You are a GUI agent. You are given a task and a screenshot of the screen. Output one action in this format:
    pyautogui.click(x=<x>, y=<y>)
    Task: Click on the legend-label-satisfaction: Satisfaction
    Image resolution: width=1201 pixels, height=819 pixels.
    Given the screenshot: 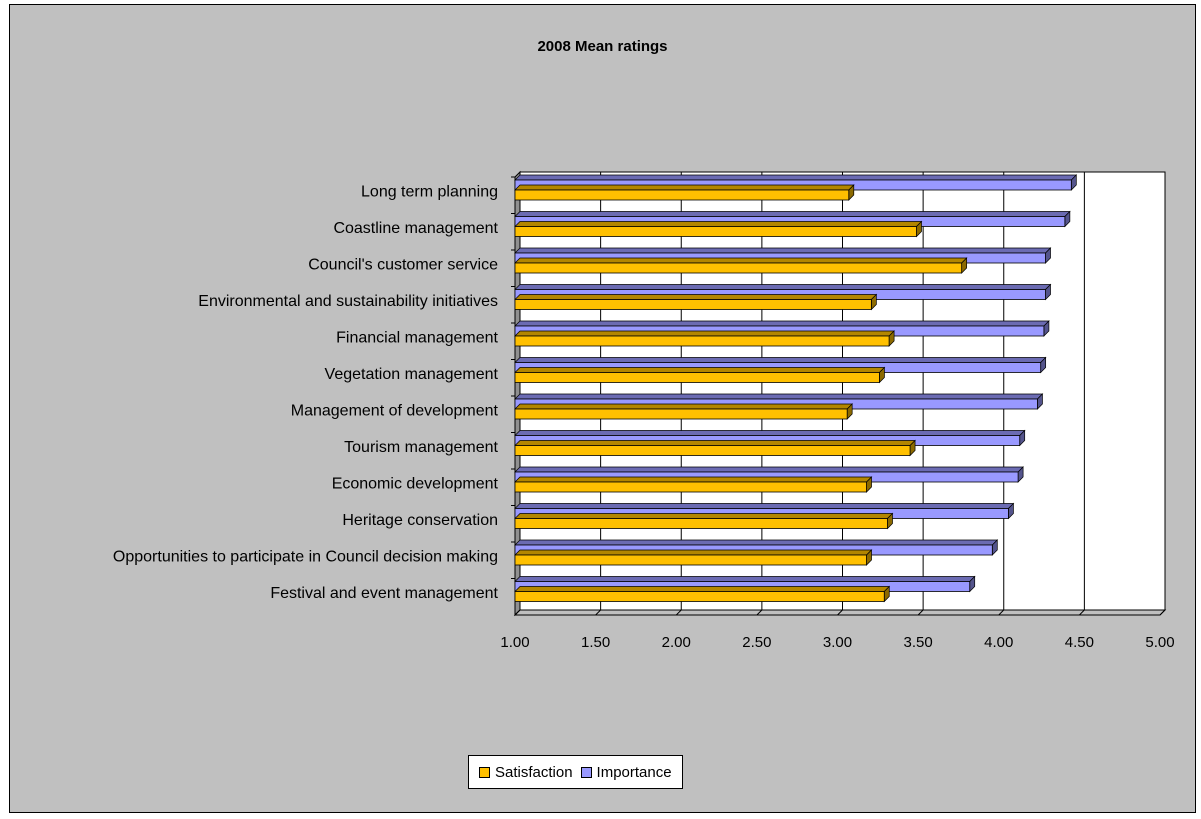 What is the action you would take?
    pyautogui.click(x=534, y=772)
    